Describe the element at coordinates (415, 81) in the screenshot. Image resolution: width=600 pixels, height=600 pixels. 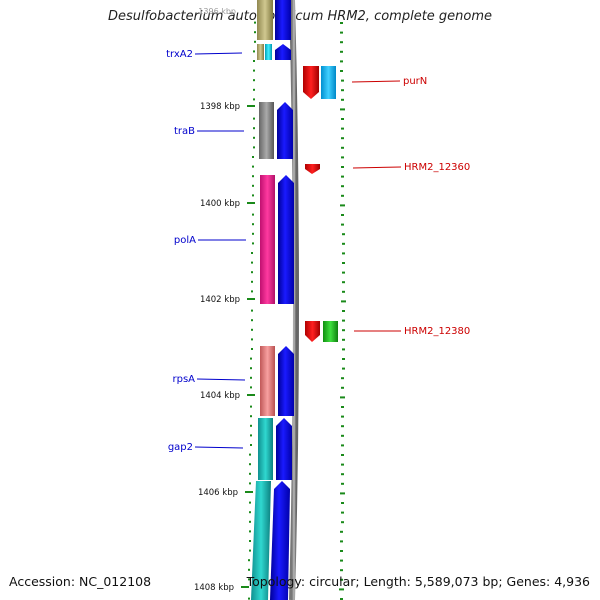
I see `svg-text: purN` at that location.